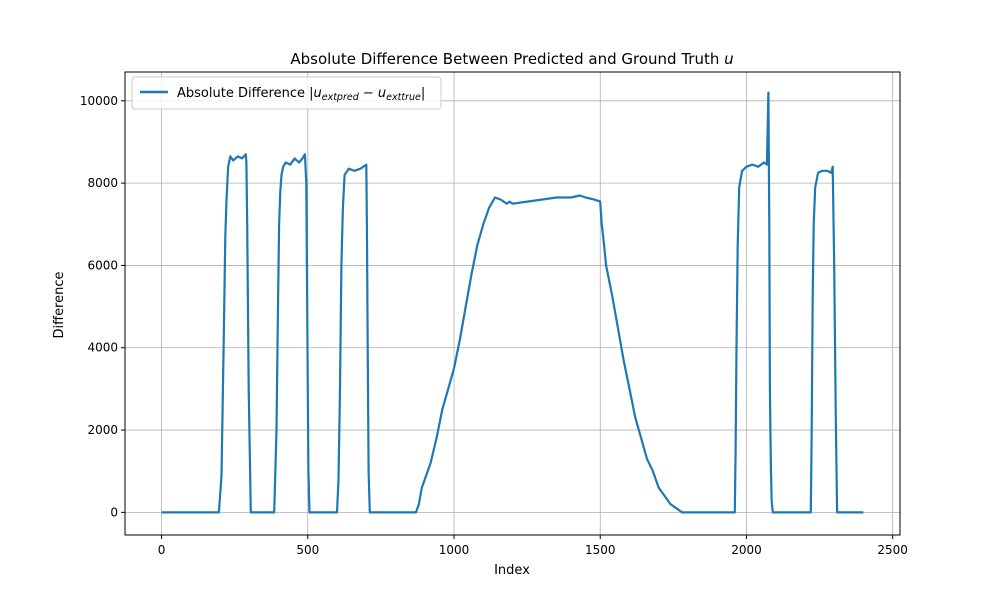 The height and width of the screenshot is (600, 1000). Describe the element at coordinates (746, 550) in the screenshot. I see `x-tick-label: 2000` at that location.